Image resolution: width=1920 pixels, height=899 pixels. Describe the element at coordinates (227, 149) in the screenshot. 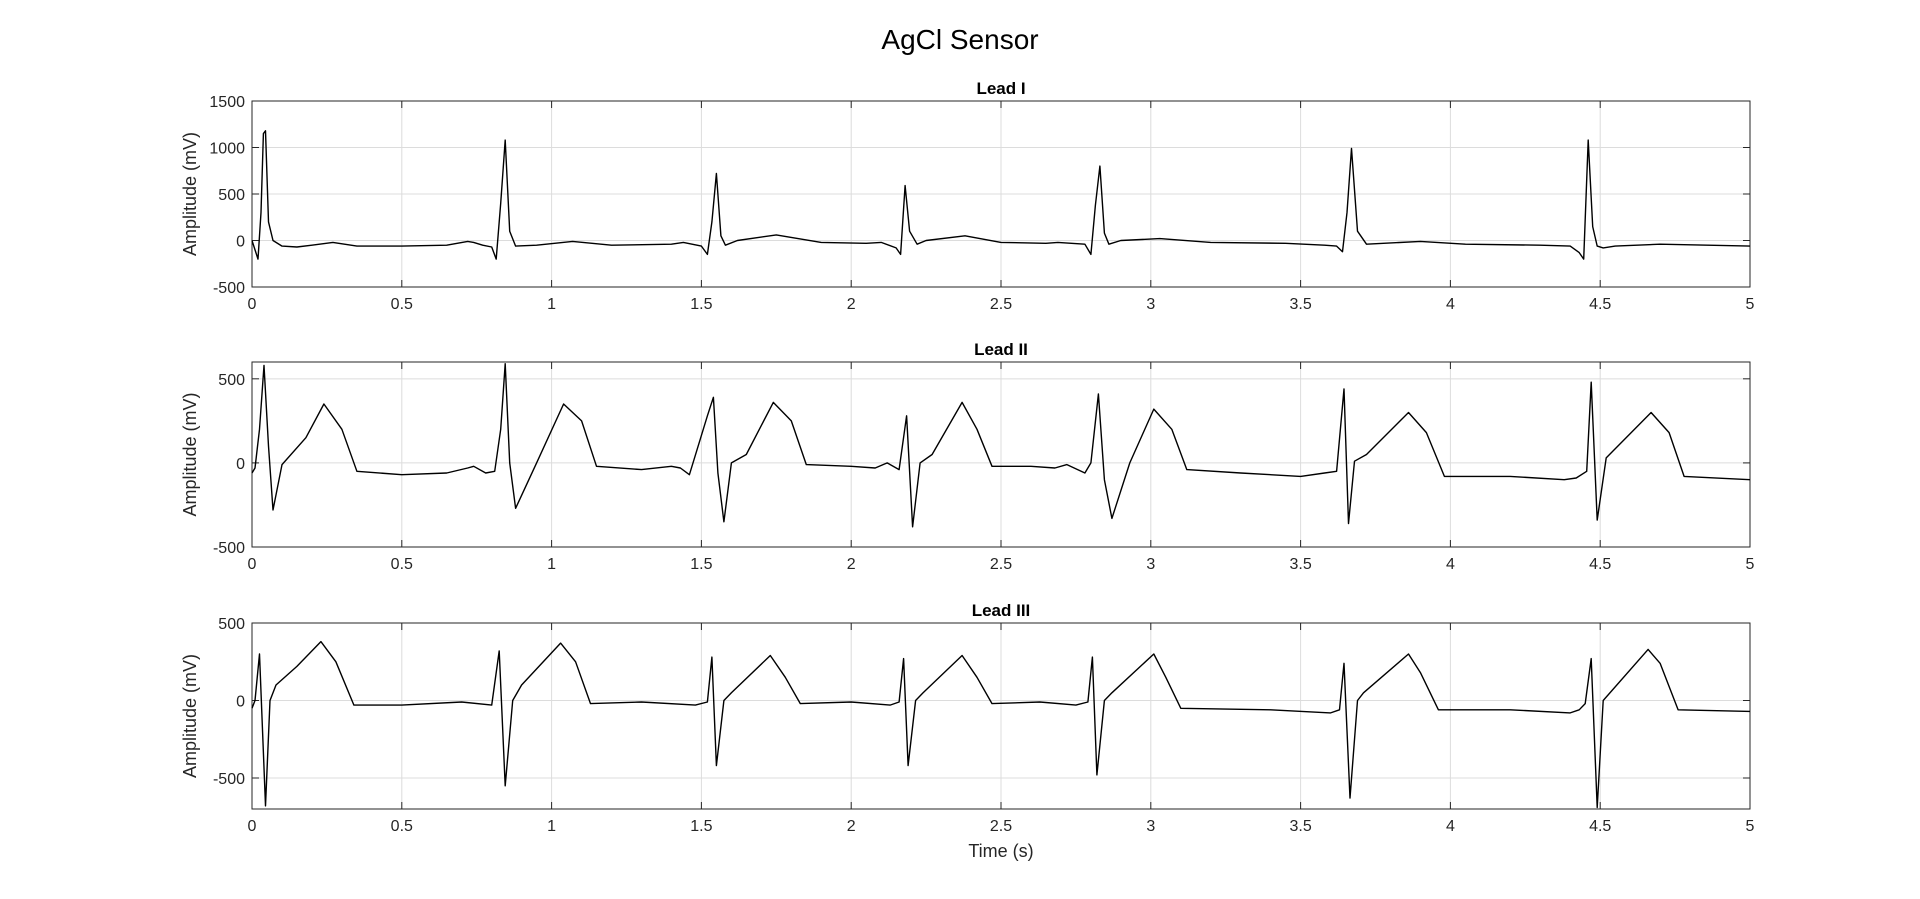

I see `y-tick-label: 1000` at that location.